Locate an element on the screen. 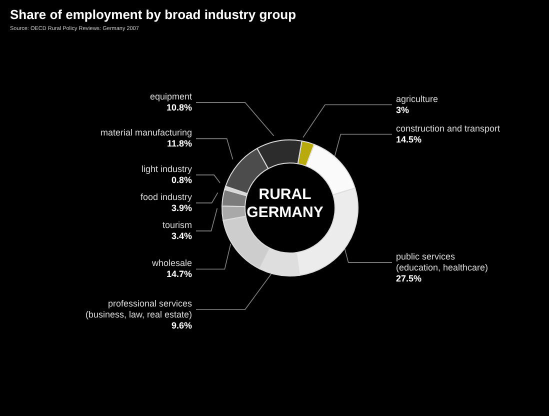  slice-label: light industry is located at coordinates (166, 169).